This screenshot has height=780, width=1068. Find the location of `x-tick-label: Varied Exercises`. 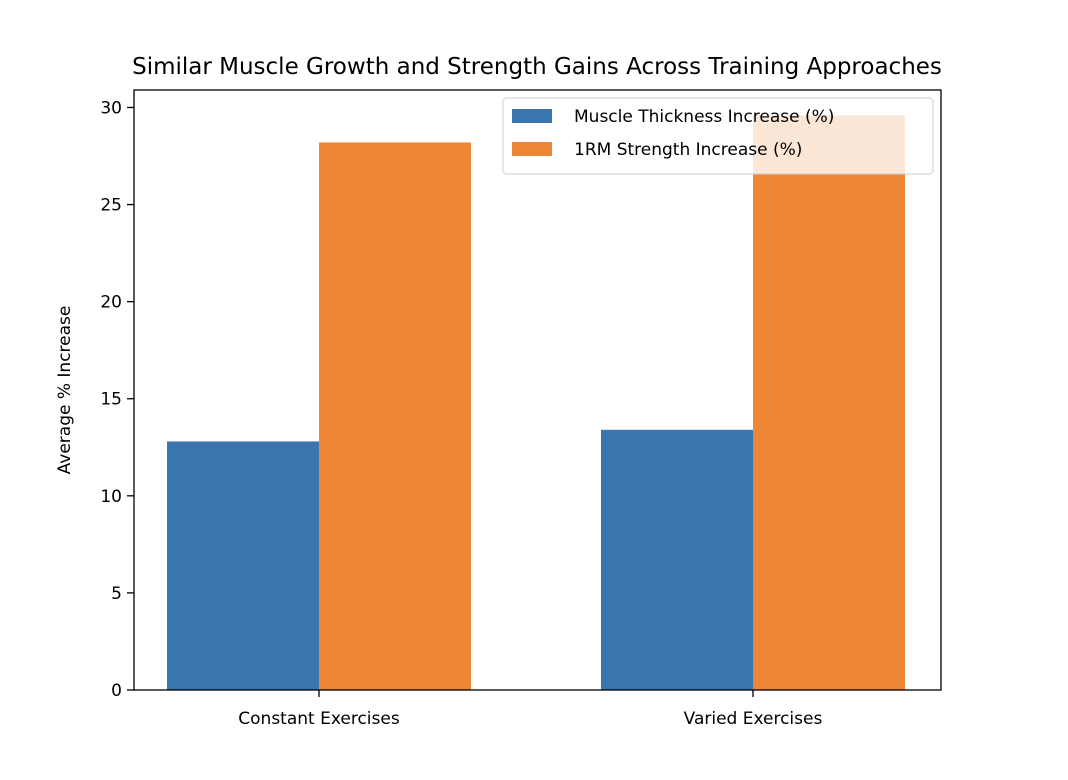

x-tick-label: Varied Exercises is located at coordinates (753, 719).